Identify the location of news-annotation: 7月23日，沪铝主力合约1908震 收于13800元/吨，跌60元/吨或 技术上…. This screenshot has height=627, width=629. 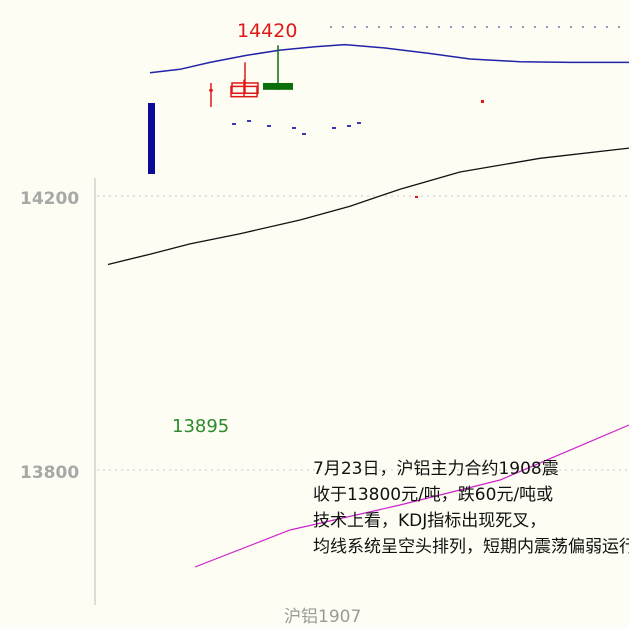
(471, 511).